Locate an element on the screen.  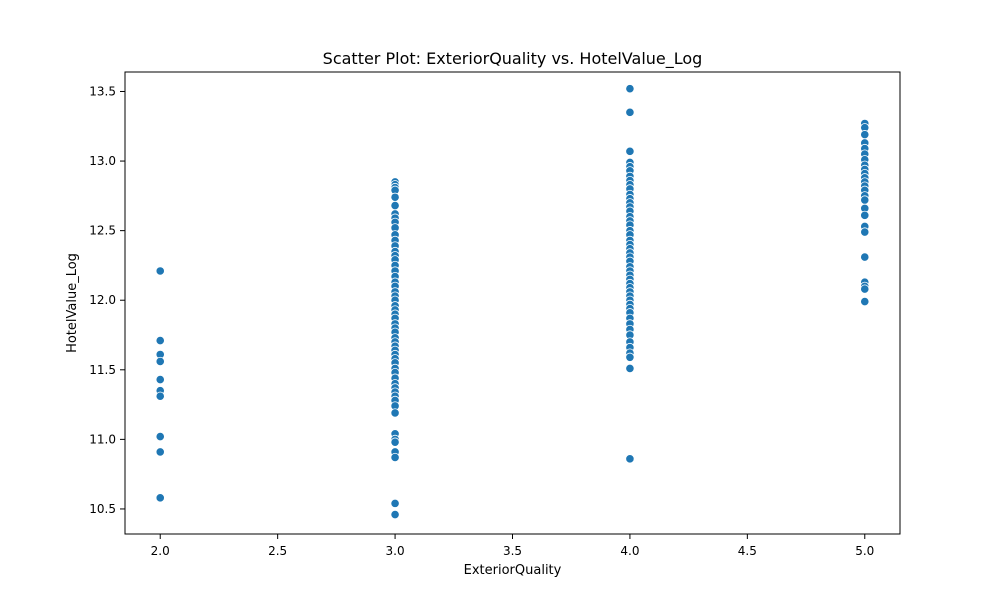
y-axis-ticks: 10.5 11.0 11.5 12.0 12.5 13.0 13.5 is located at coordinates (107, 300).